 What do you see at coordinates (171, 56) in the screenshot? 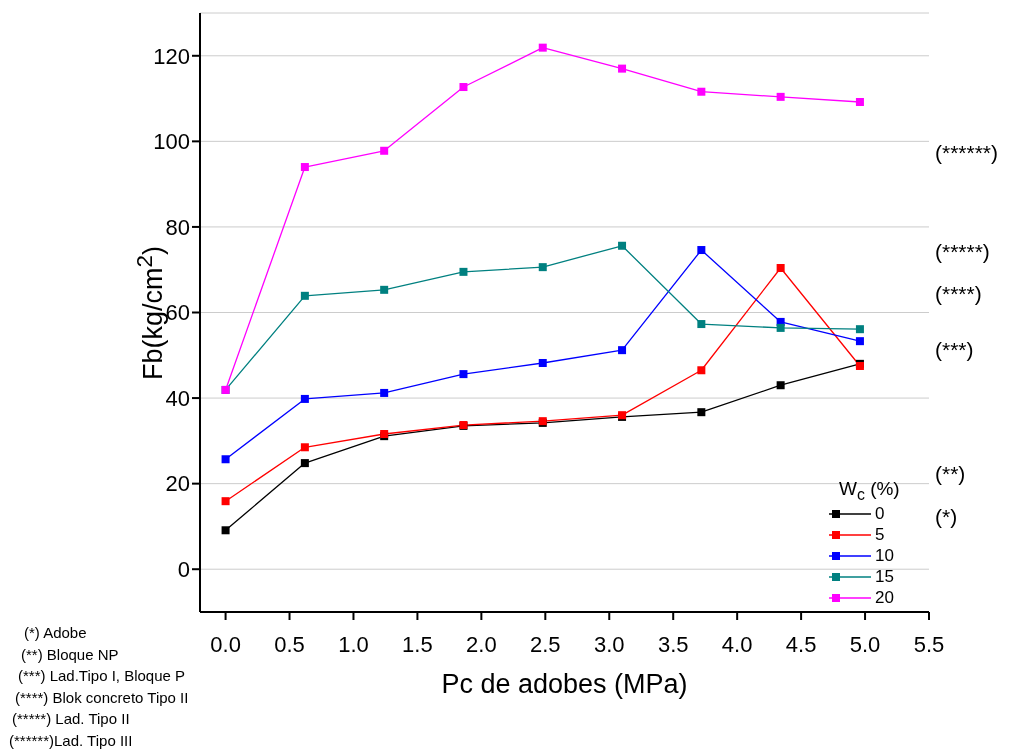
I see `y-tick-label: 120` at bounding box center [171, 56].